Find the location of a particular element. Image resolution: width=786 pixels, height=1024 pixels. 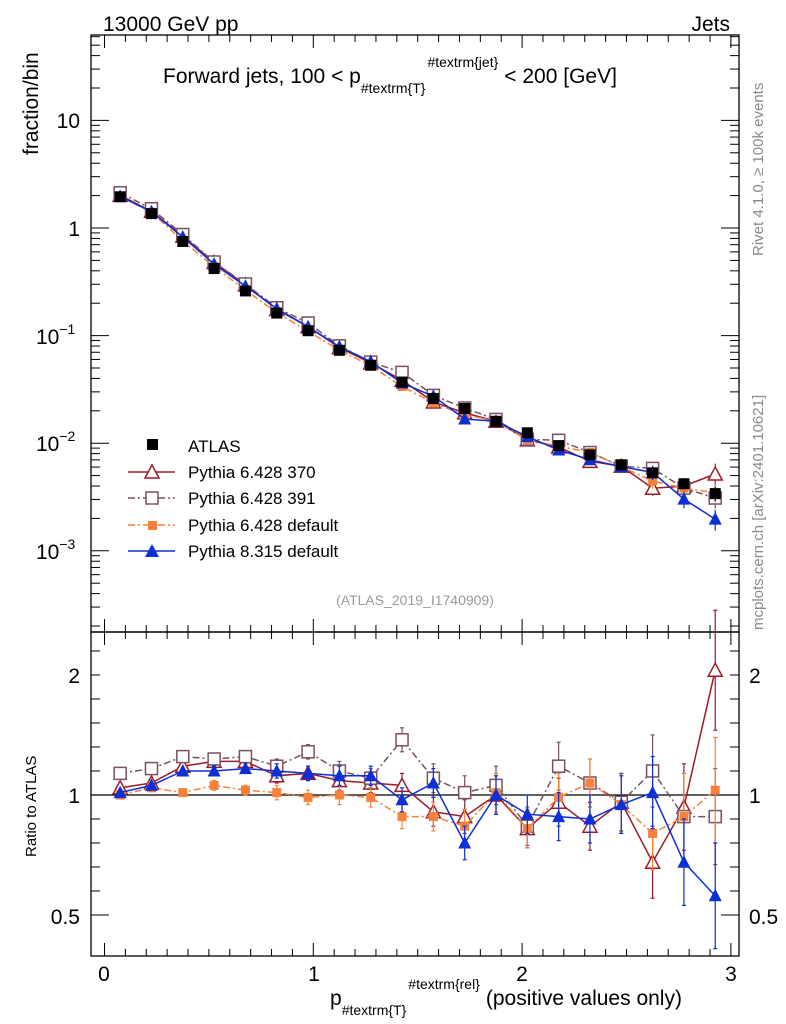

ratio-line is located at coordinates (418, 808).